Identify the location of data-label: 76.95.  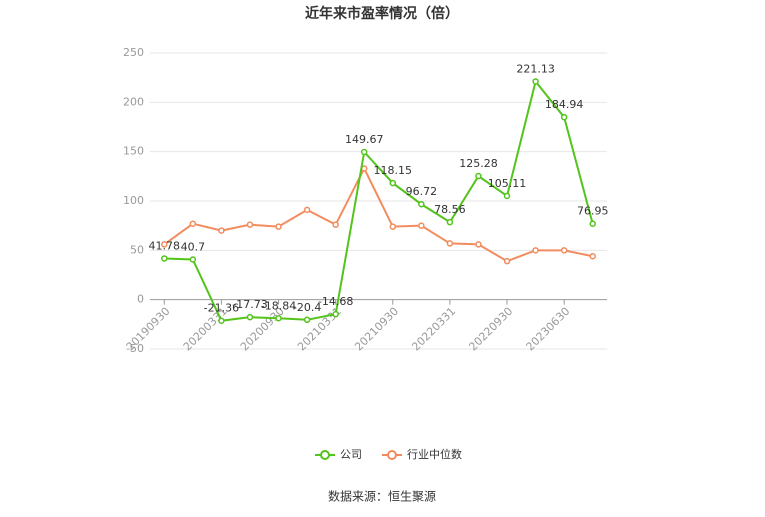
(593, 211).